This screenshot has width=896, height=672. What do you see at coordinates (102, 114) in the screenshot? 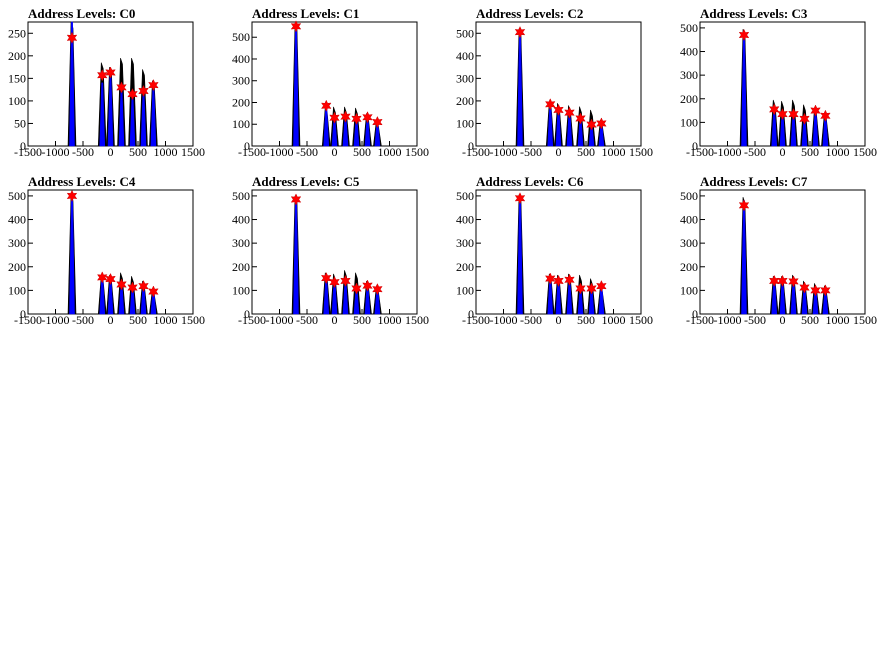
I see `fit-peak` at bounding box center [102, 114].